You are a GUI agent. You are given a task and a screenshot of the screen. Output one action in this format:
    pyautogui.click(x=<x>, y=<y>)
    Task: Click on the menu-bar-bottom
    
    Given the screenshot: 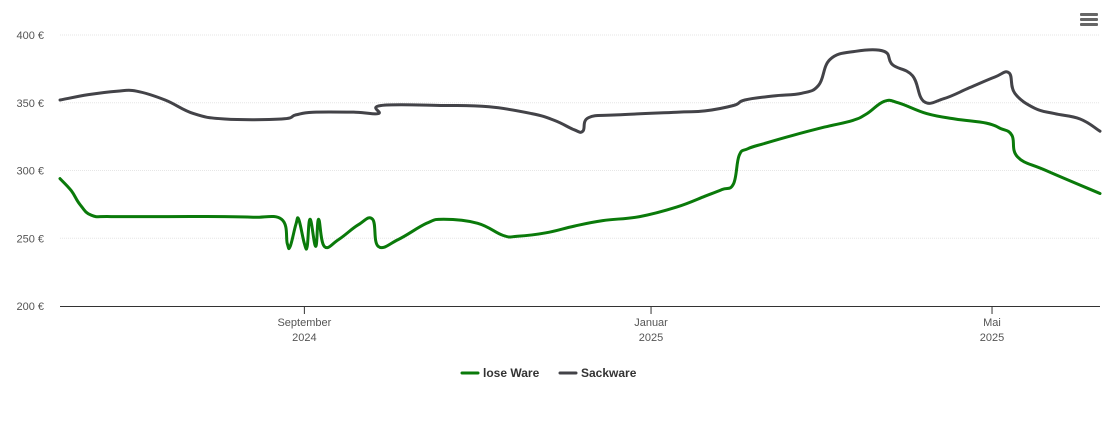 What is the action you would take?
    pyautogui.click(x=1089, y=24)
    